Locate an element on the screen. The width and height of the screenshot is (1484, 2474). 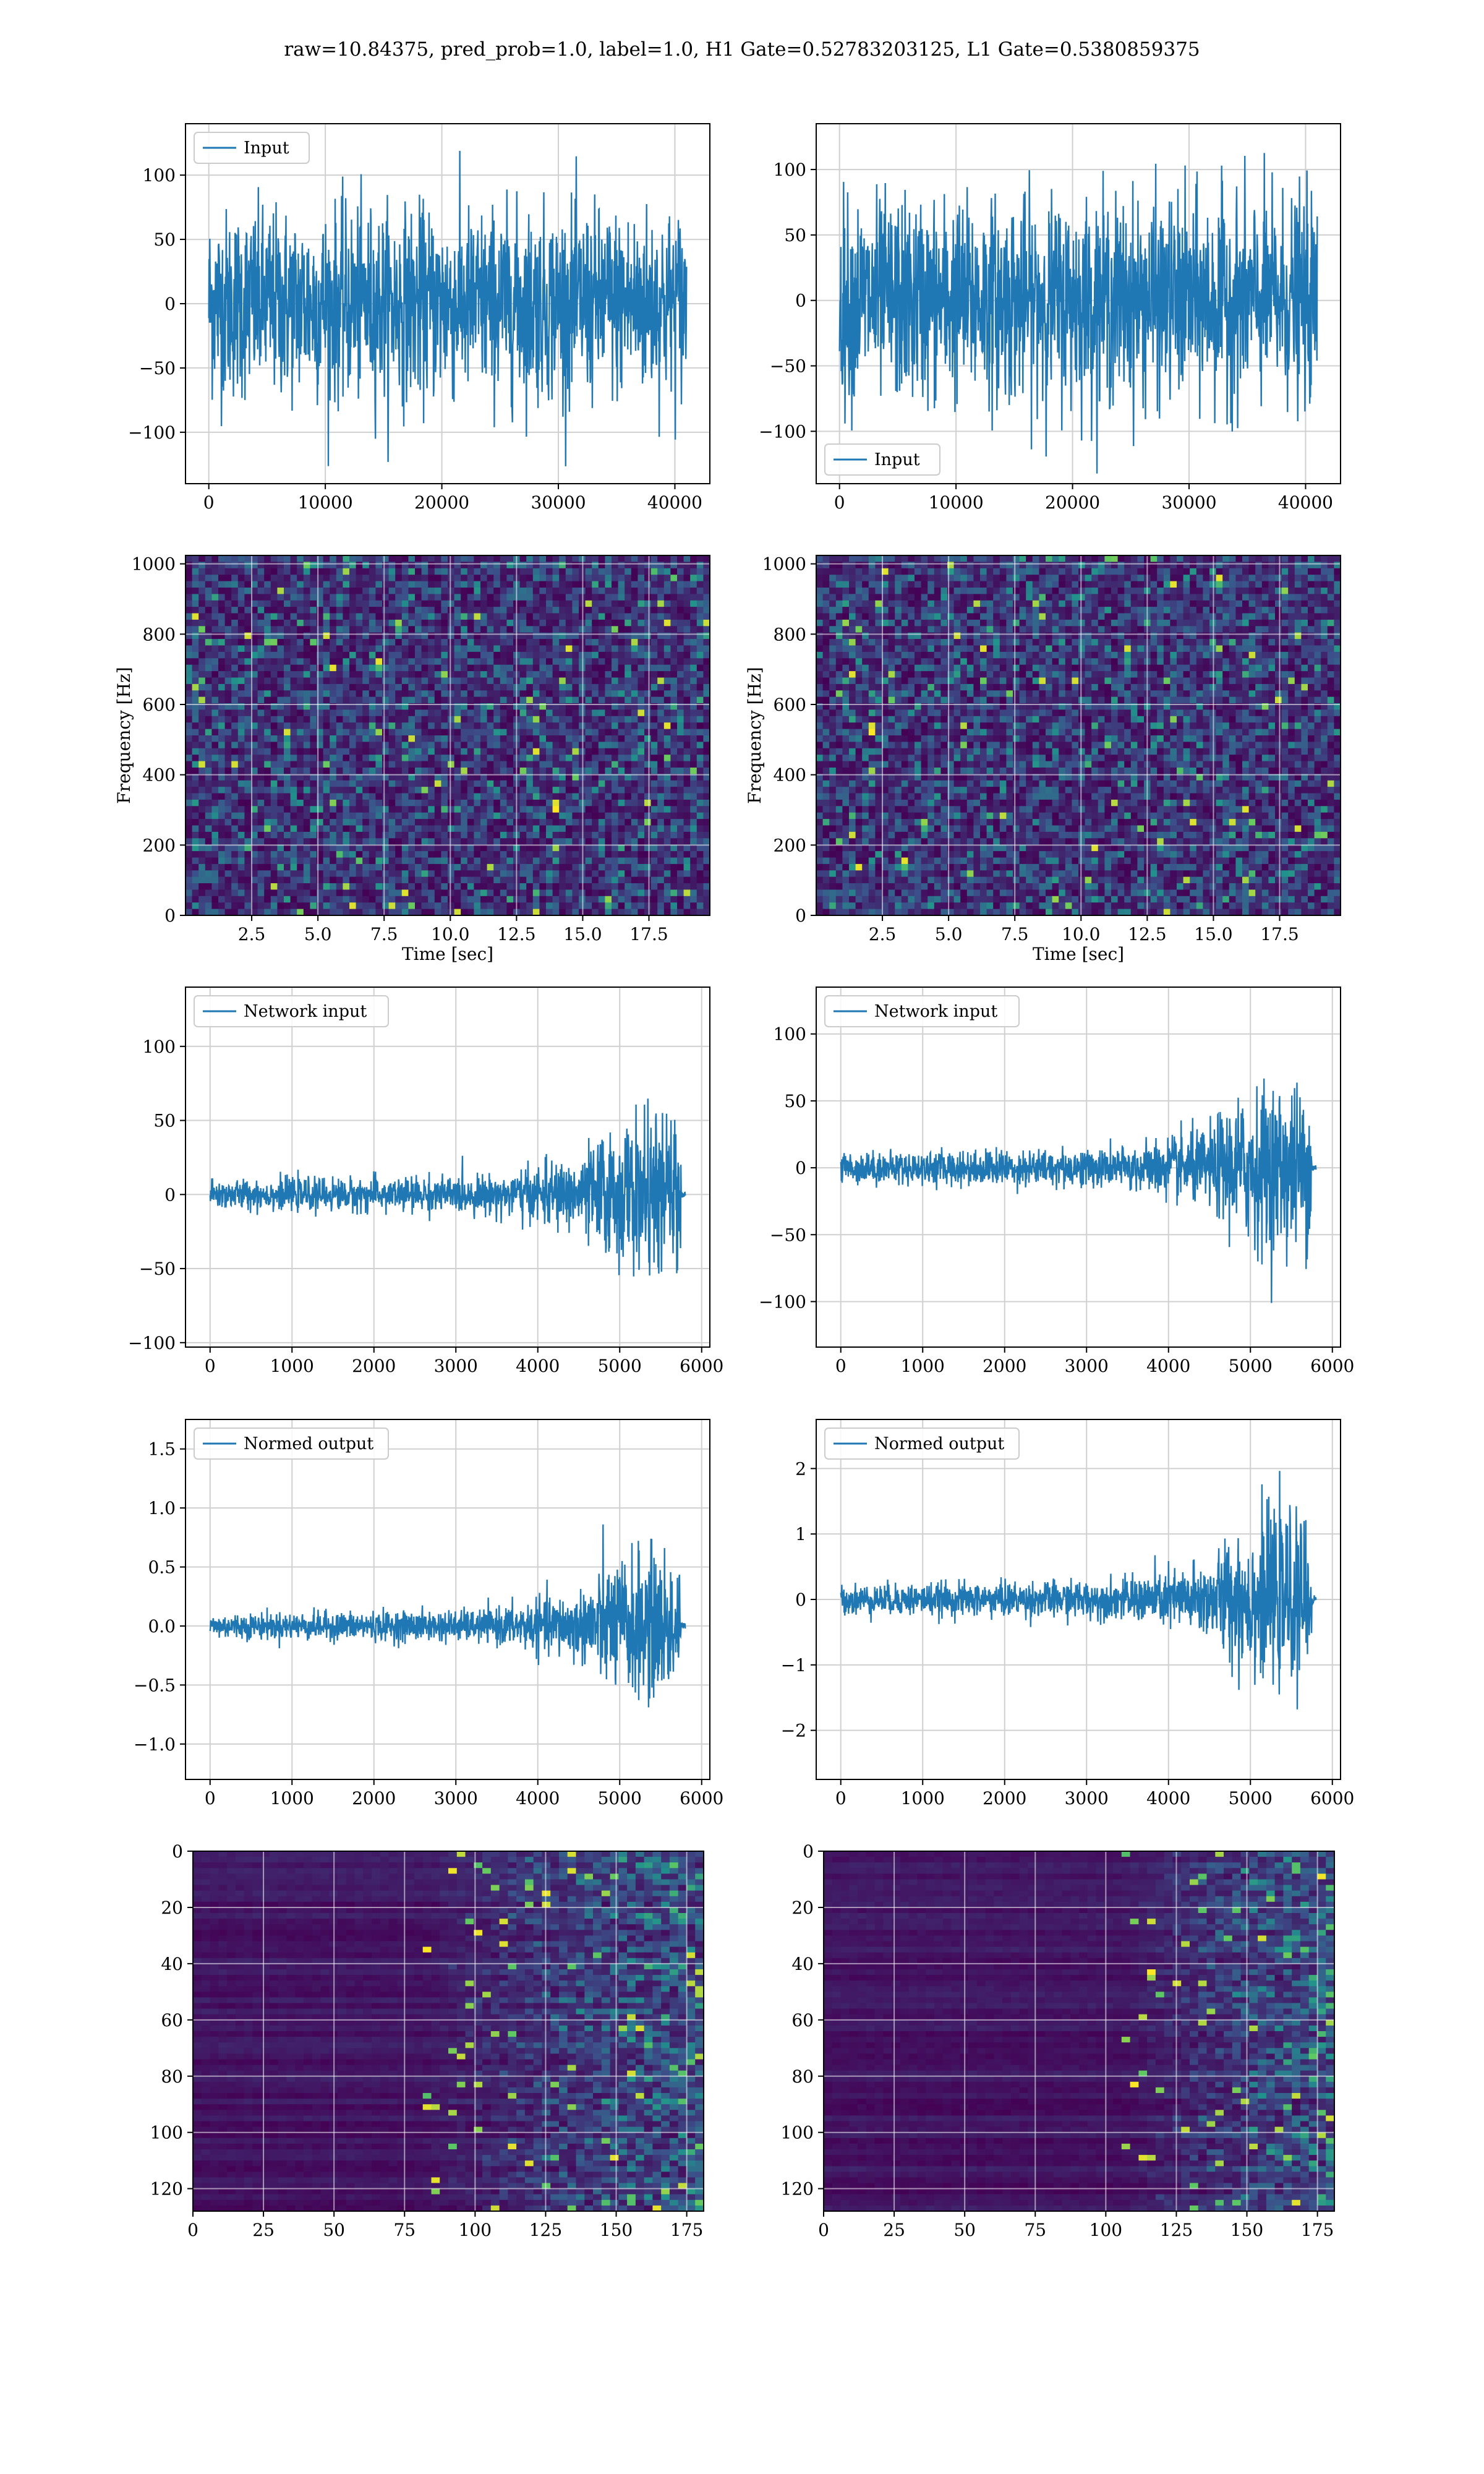
x-tick-label: 10.0 is located at coordinates (450, 934).